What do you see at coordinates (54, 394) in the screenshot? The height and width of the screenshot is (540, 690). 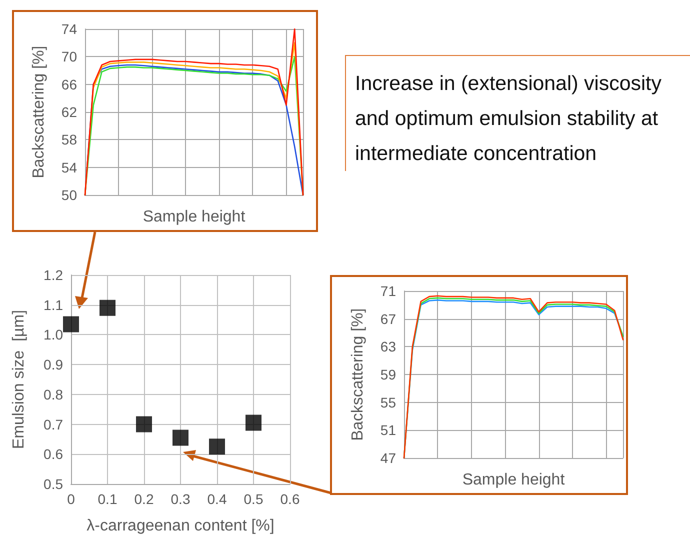 I see `y-tick-label: 0.8` at bounding box center [54, 394].